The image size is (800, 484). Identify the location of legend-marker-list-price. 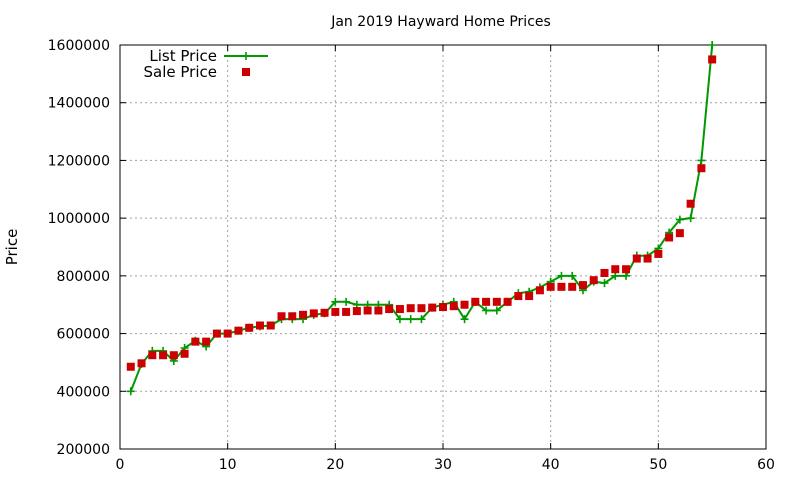
(246, 56).